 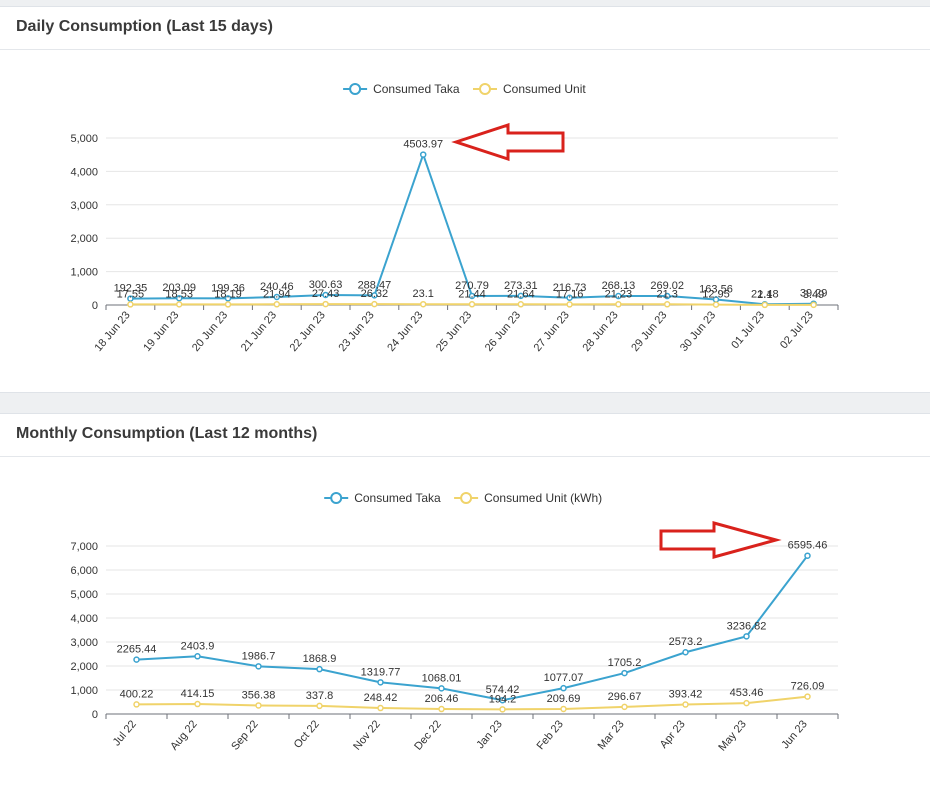 What do you see at coordinates (375, 285) in the screenshot?
I see `data-label: 288.47` at bounding box center [375, 285].